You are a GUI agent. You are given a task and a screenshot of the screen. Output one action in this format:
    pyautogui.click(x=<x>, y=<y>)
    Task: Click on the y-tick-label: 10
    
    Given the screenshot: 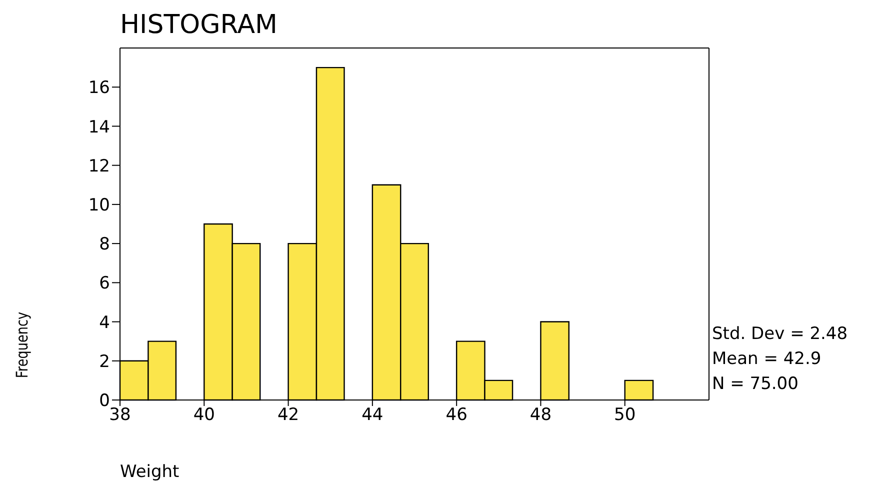 What is the action you would take?
    pyautogui.click(x=99, y=205)
    